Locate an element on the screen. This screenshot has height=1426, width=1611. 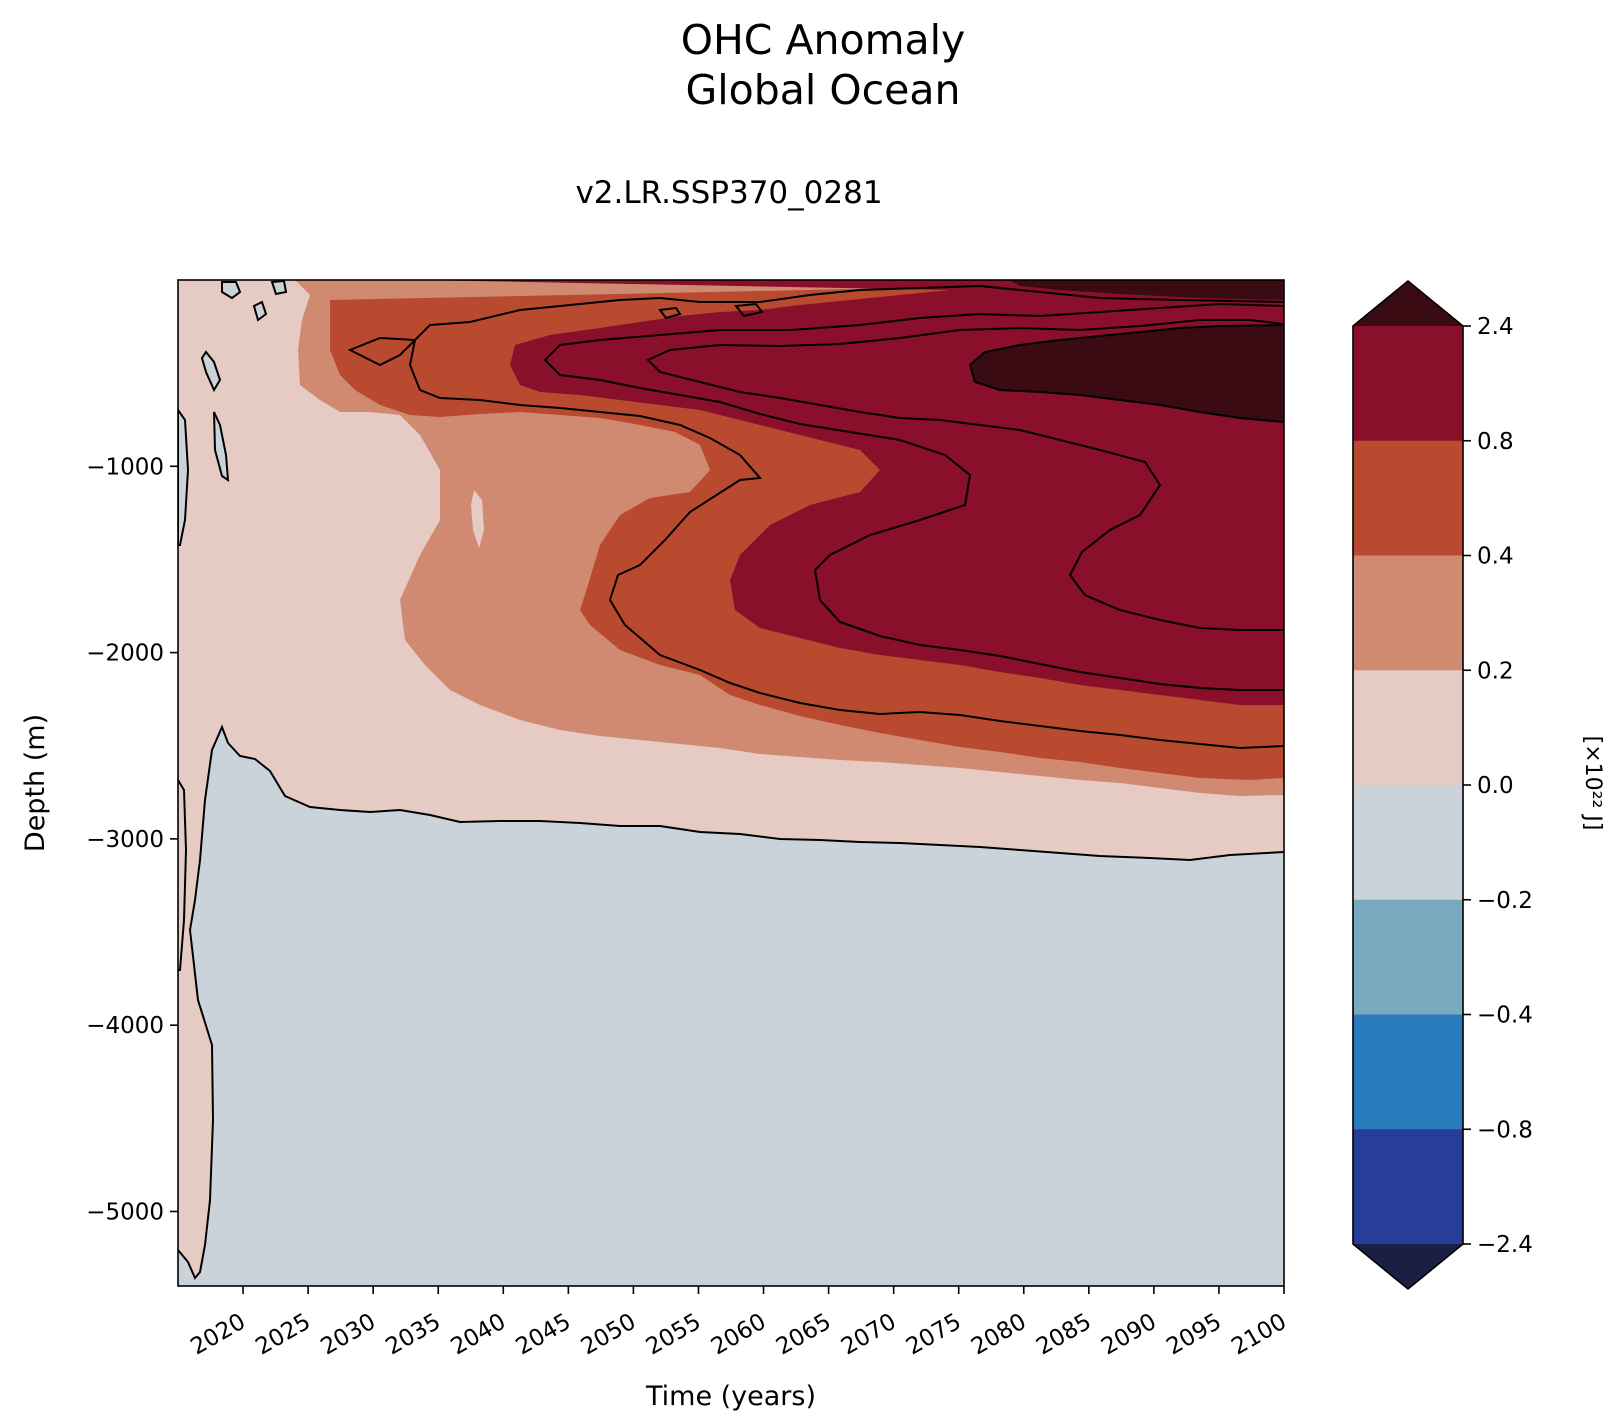
colorbar: 2.4 0.8 0.4 0.2 0.0 −0.2 −0.4 −0.8 −2.4 is located at coordinates (1442, 785).